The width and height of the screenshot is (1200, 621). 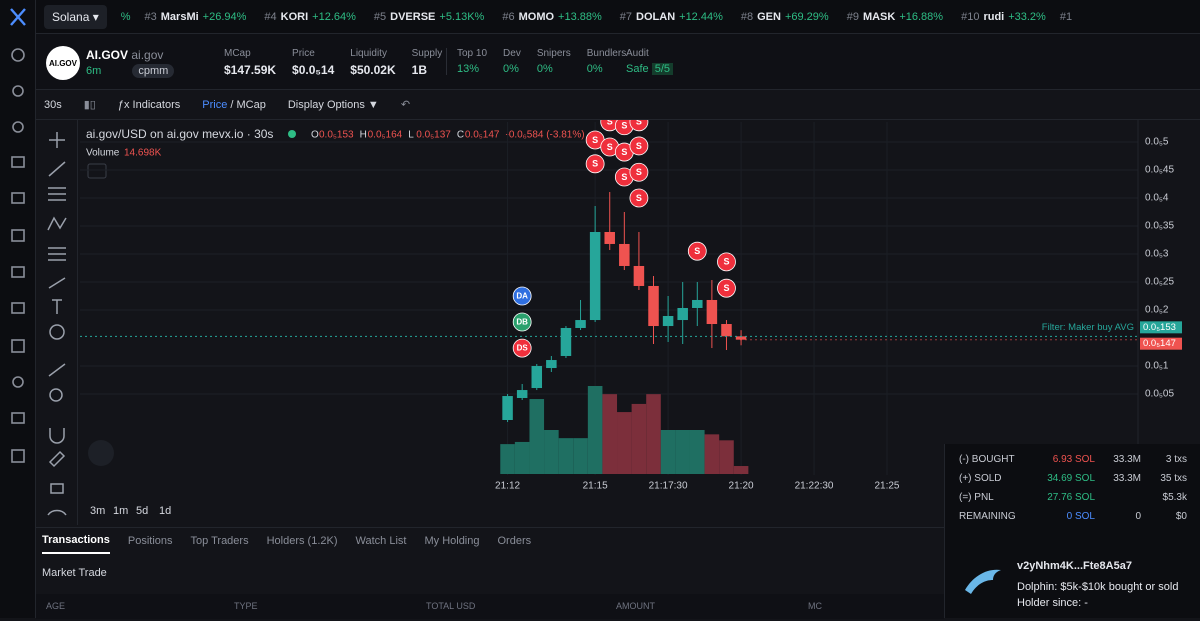 What do you see at coordinates (970, 16) in the screenshot?
I see `rank: #10` at bounding box center [970, 16].